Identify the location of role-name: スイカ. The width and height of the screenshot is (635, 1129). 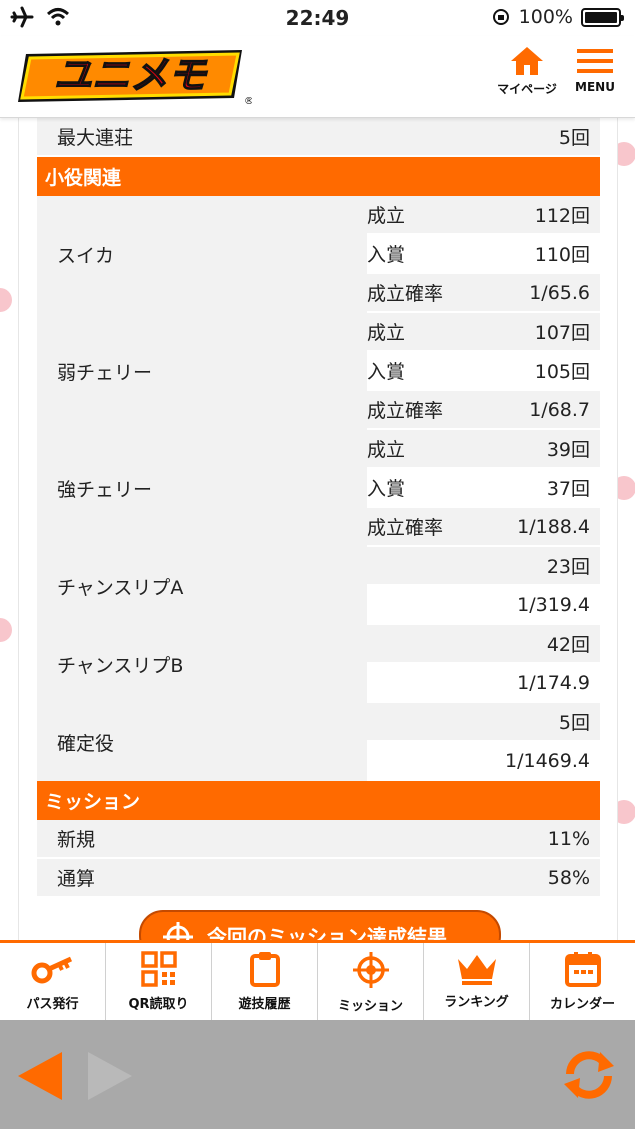
(202, 254).